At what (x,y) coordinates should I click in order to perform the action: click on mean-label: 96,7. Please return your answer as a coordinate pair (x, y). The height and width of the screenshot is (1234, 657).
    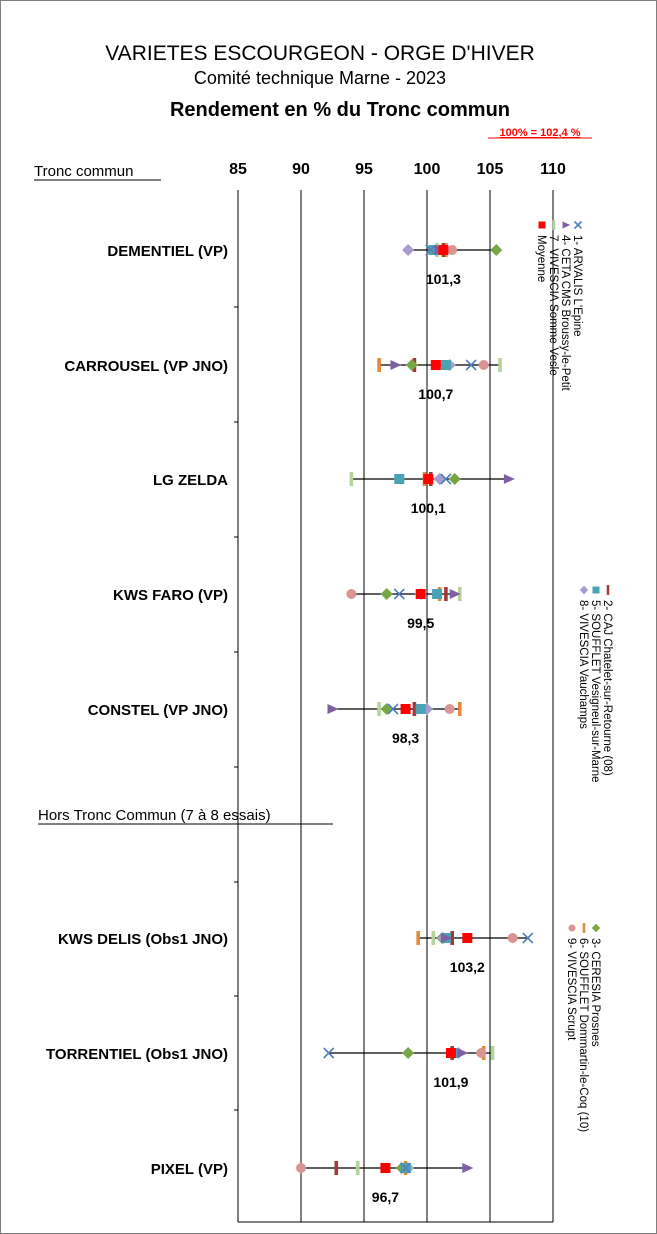
    Looking at the image, I should click on (385, 1197).